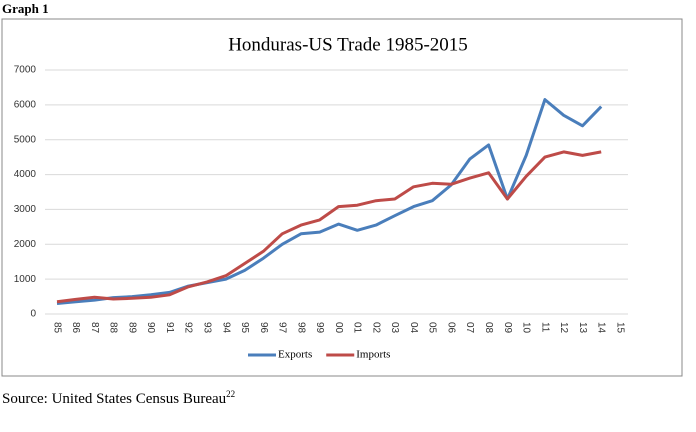  What do you see at coordinates (25, 244) in the screenshot?
I see `y-tick-label: 2000` at bounding box center [25, 244].